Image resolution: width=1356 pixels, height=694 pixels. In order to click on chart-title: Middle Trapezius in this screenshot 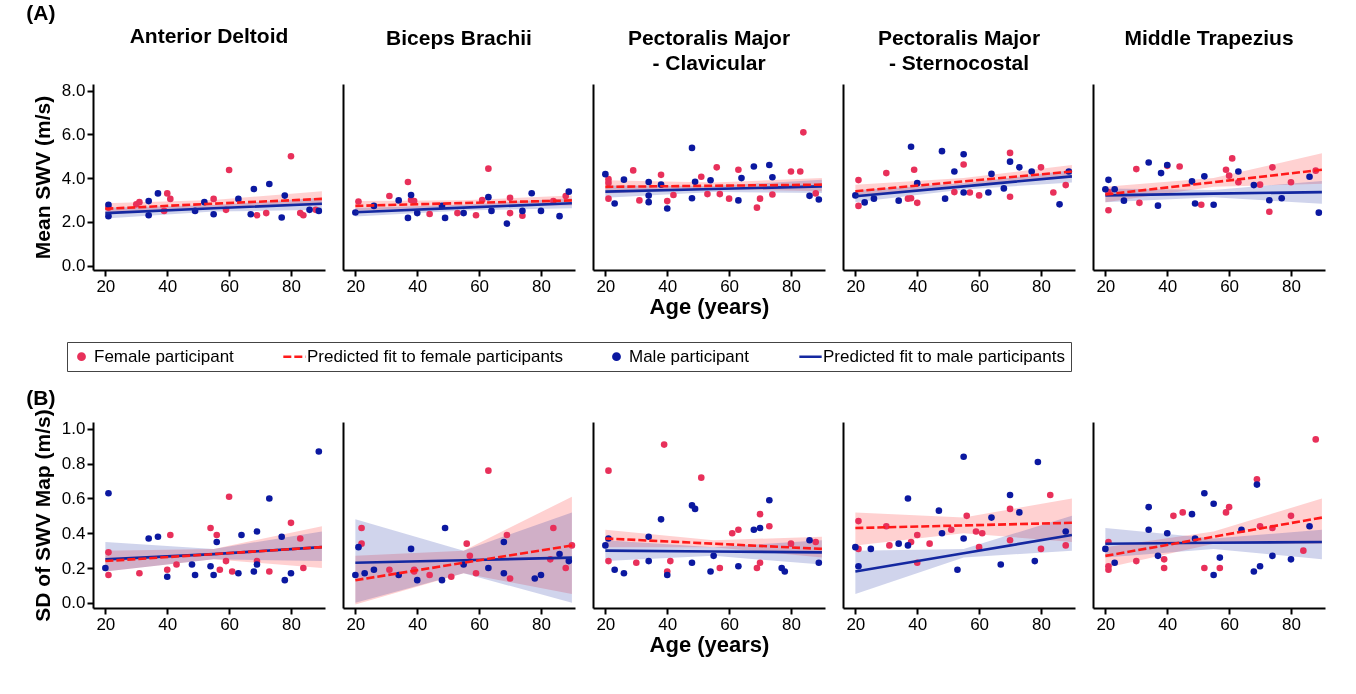, I will do `click(1209, 37)`.